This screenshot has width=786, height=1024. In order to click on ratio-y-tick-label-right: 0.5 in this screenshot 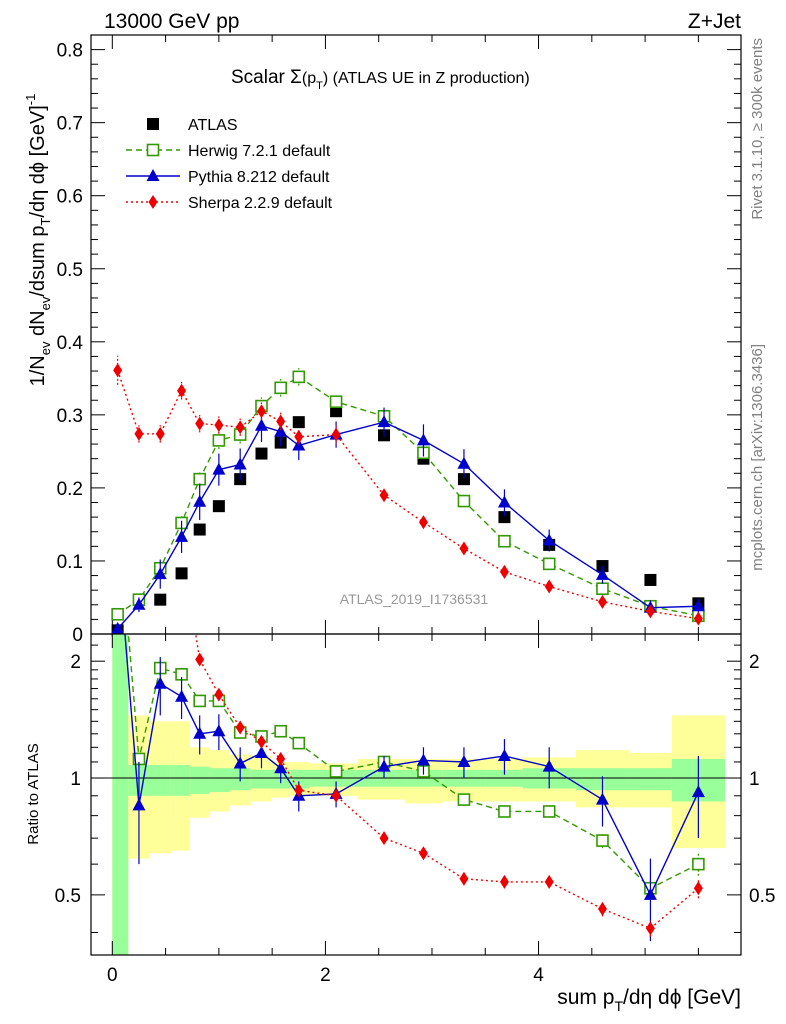, I will do `click(762, 896)`.